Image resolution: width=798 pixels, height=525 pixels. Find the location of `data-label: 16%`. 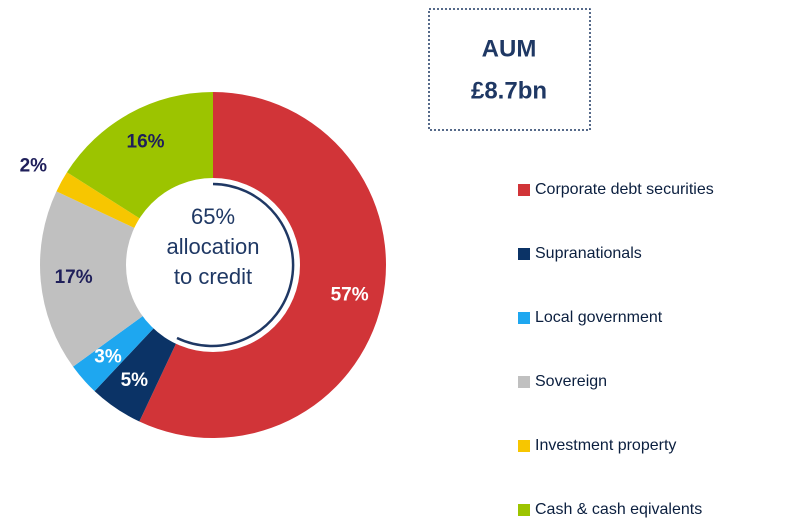

data-label: 16% is located at coordinates (146, 141).